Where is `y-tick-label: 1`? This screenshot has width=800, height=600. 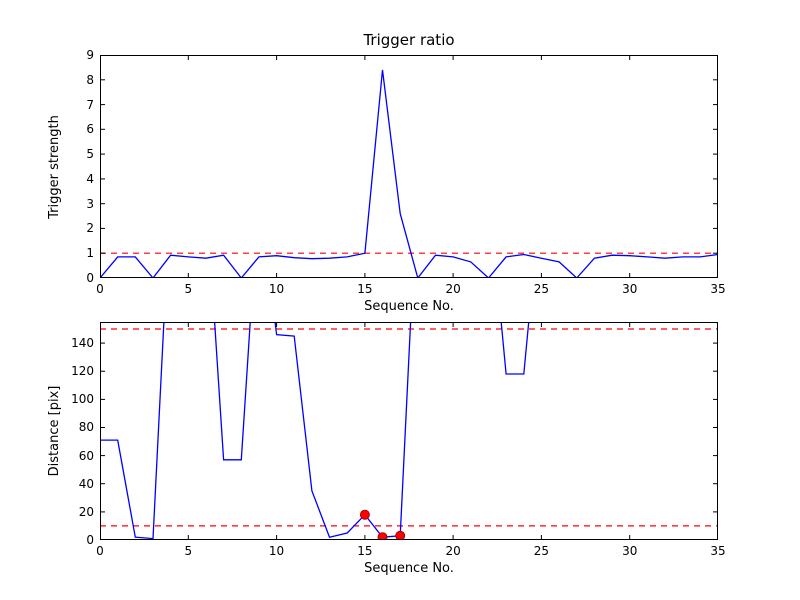
y-tick-label: 1 is located at coordinates (90, 253).